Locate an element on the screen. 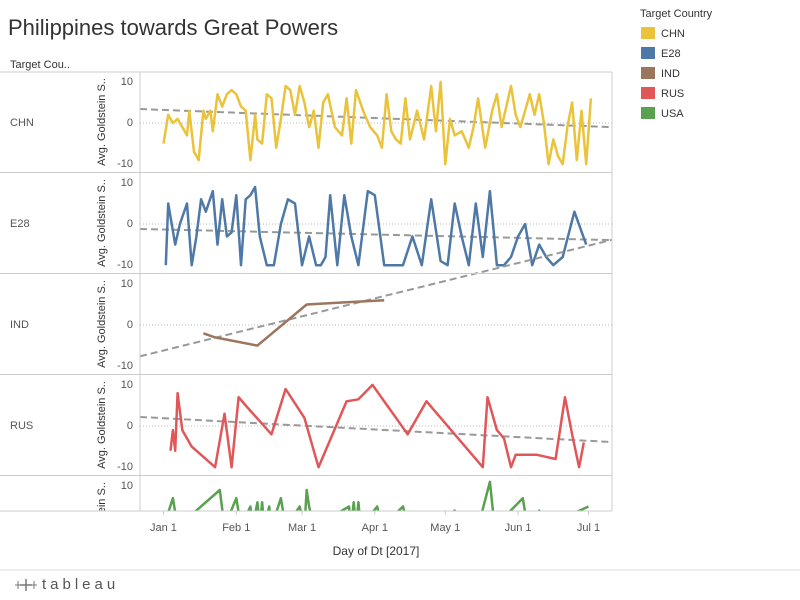 The image size is (800, 600). row-header: Target Cou.. is located at coordinates (40, 65).